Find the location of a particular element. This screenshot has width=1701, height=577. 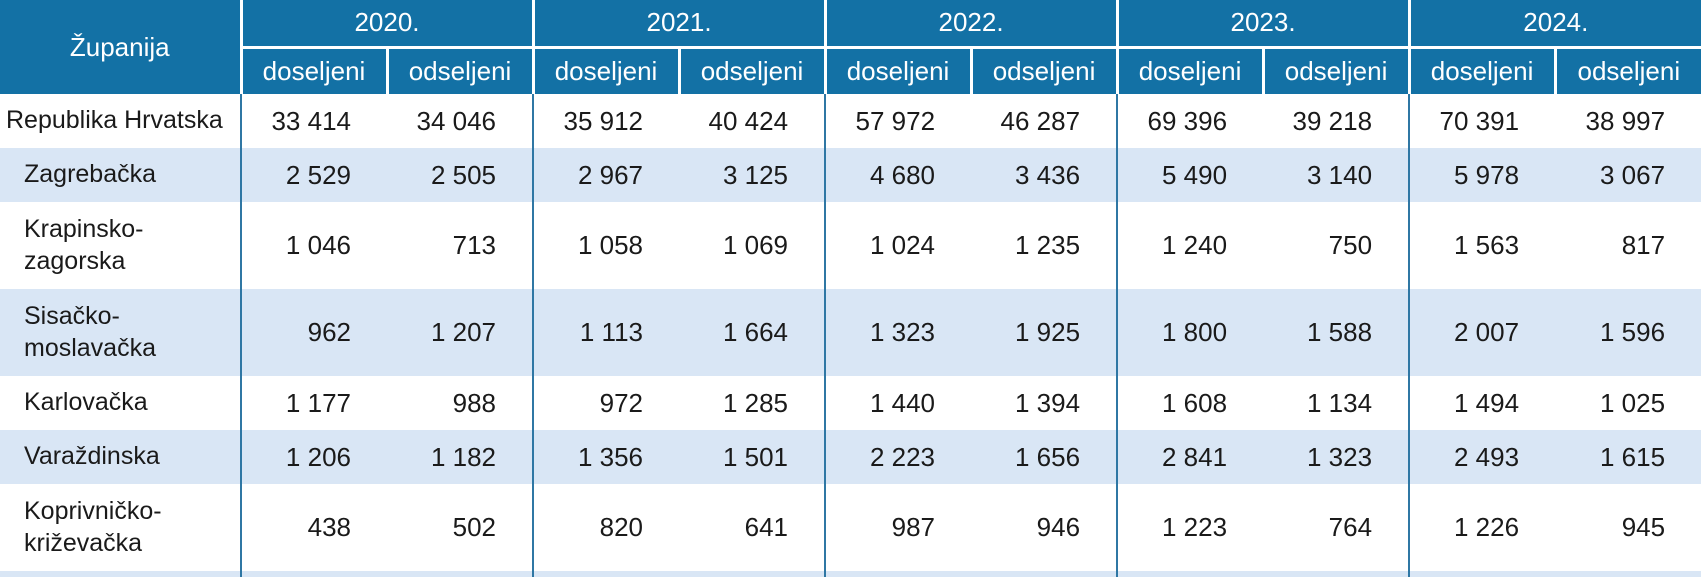

value-cell: 1 588 is located at coordinates (1336, 332).